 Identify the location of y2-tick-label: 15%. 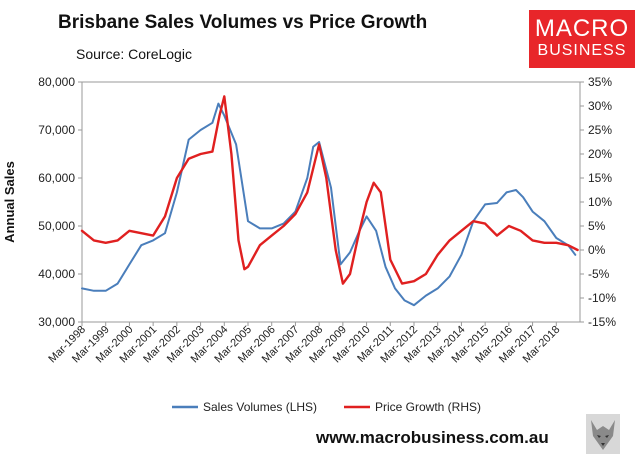
(600, 178).